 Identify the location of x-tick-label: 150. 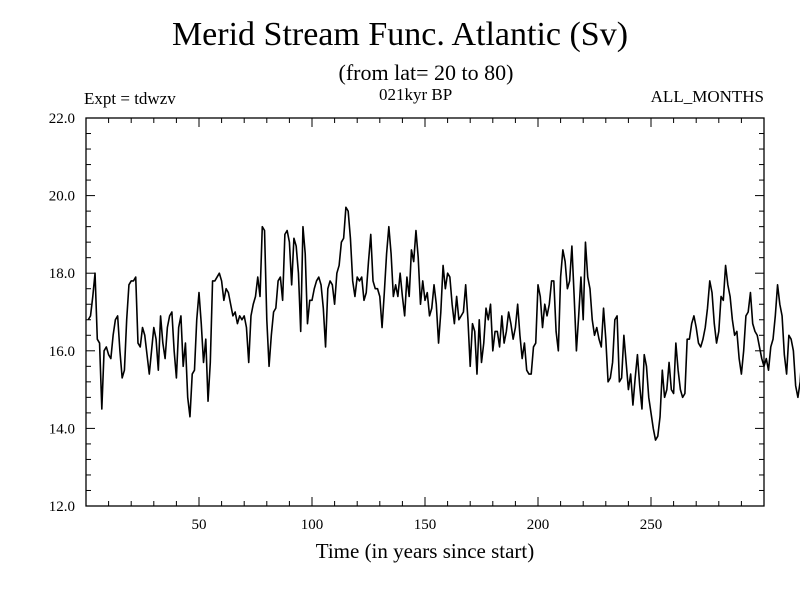
(425, 525).